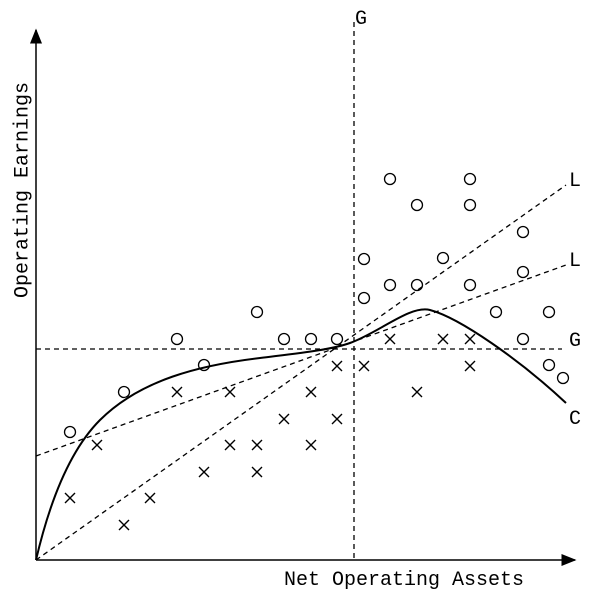 This screenshot has width=589, height=598. Describe the element at coordinates (404, 580) in the screenshot. I see `x-axis-label: Net Operating Assets` at that location.